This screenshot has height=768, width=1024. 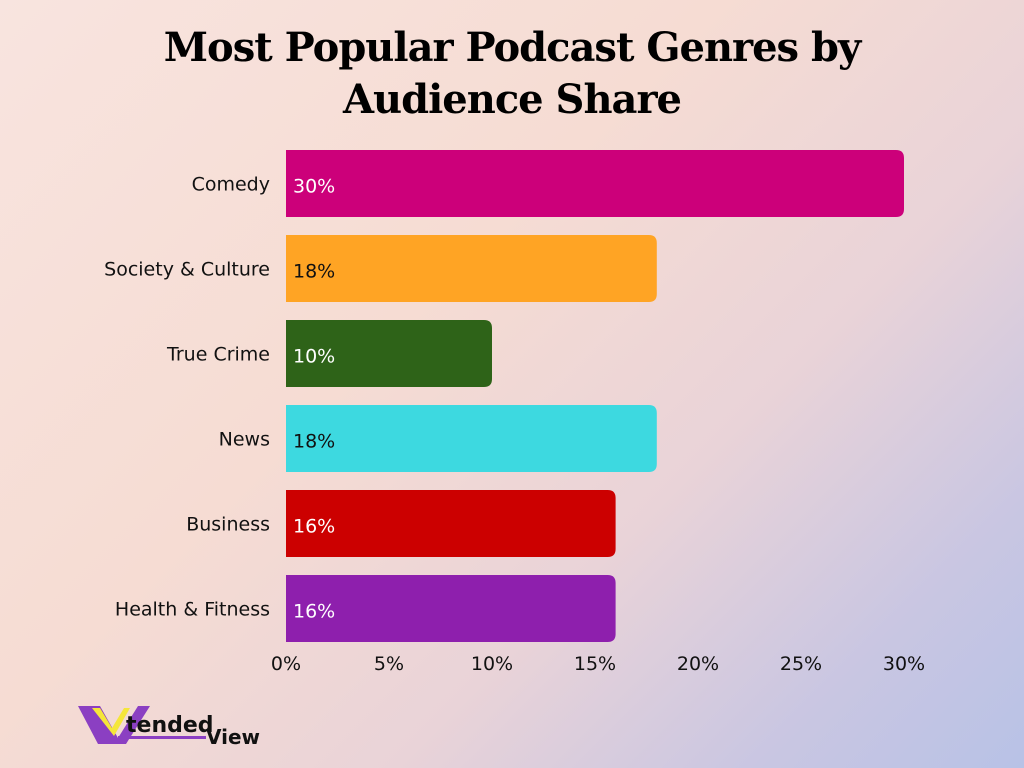 I want to click on svg-text: tended, so click(x=170, y=725).